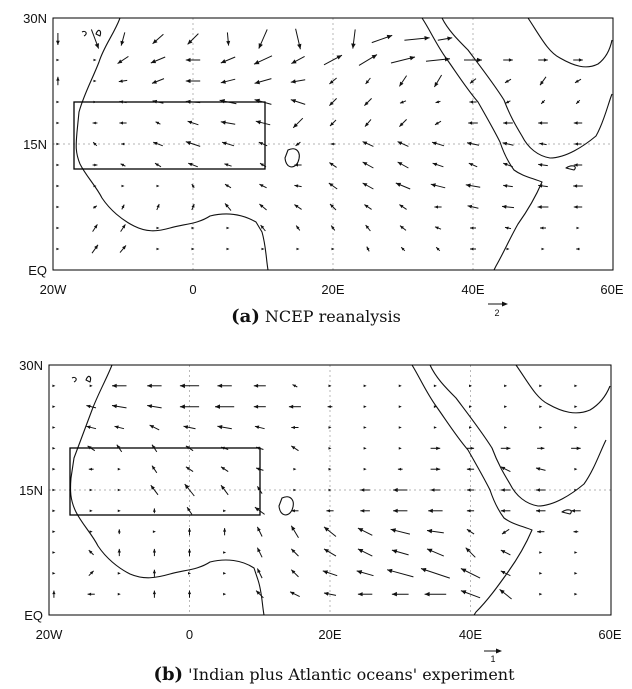 The height and width of the screenshot is (689, 632). Describe the element at coordinates (53, 289) in the screenshot. I see `panel-a-xtick-20w: 20W` at that location.